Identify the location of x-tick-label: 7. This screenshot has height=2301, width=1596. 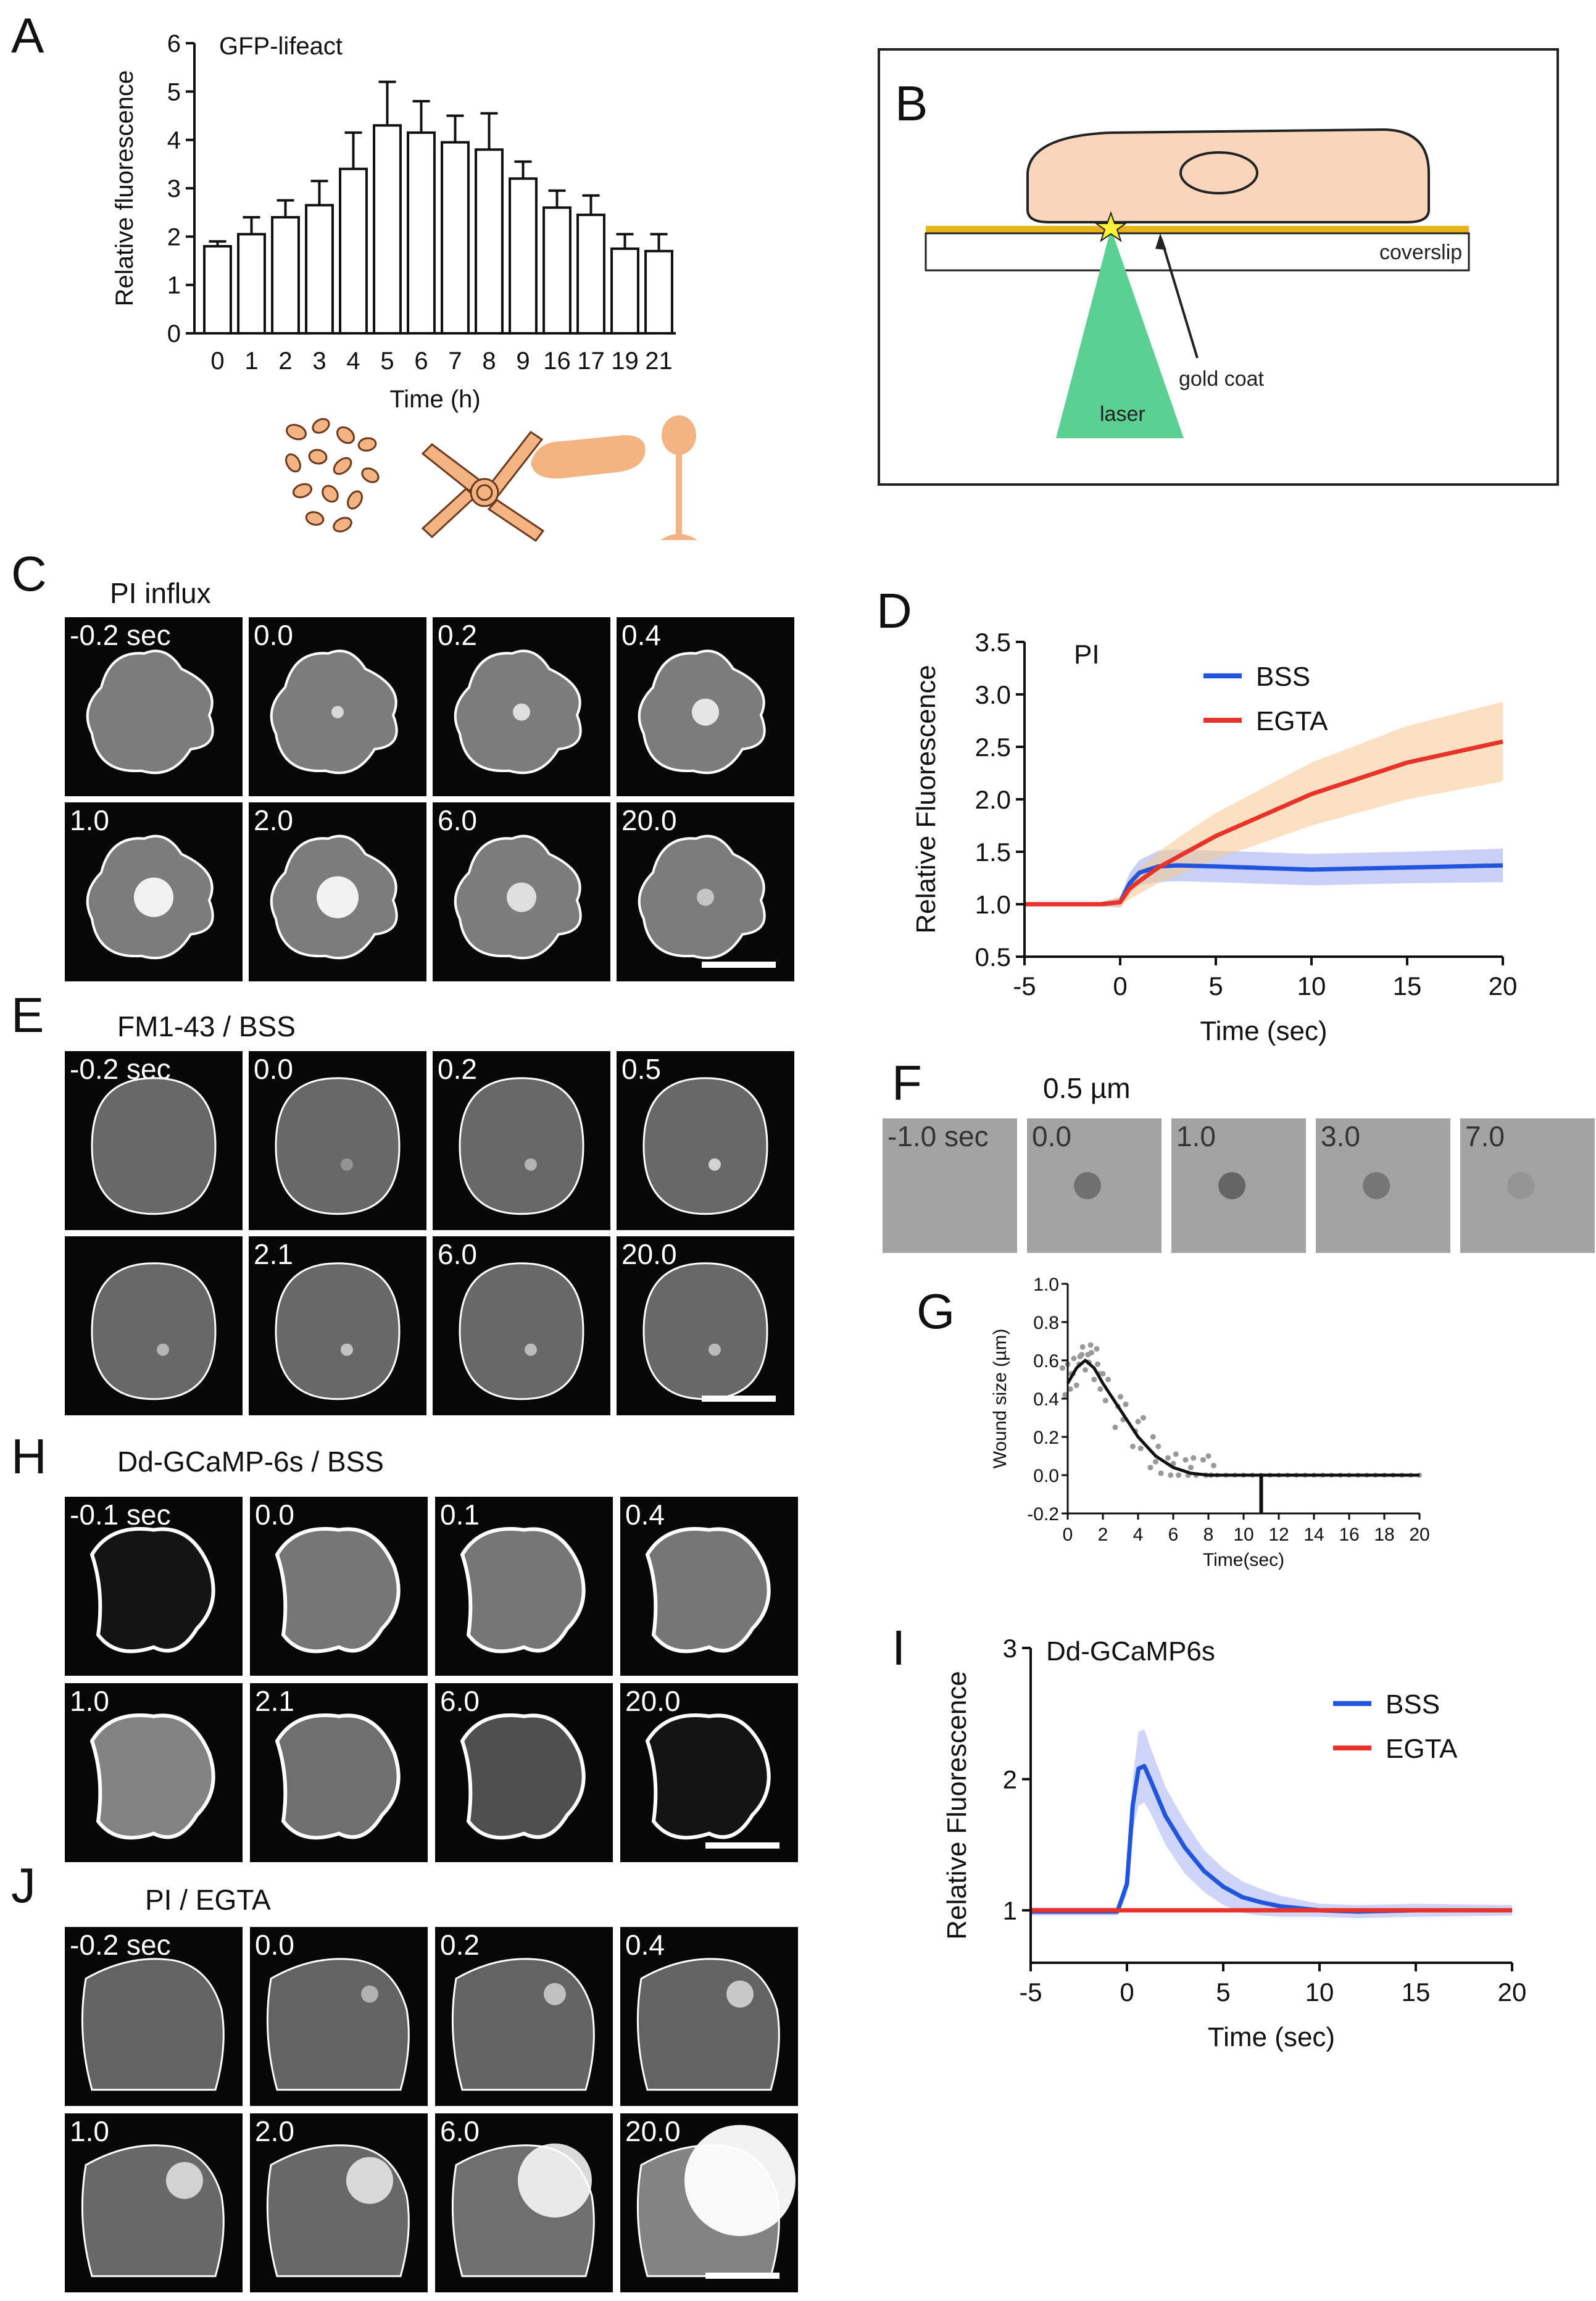
(455, 361).